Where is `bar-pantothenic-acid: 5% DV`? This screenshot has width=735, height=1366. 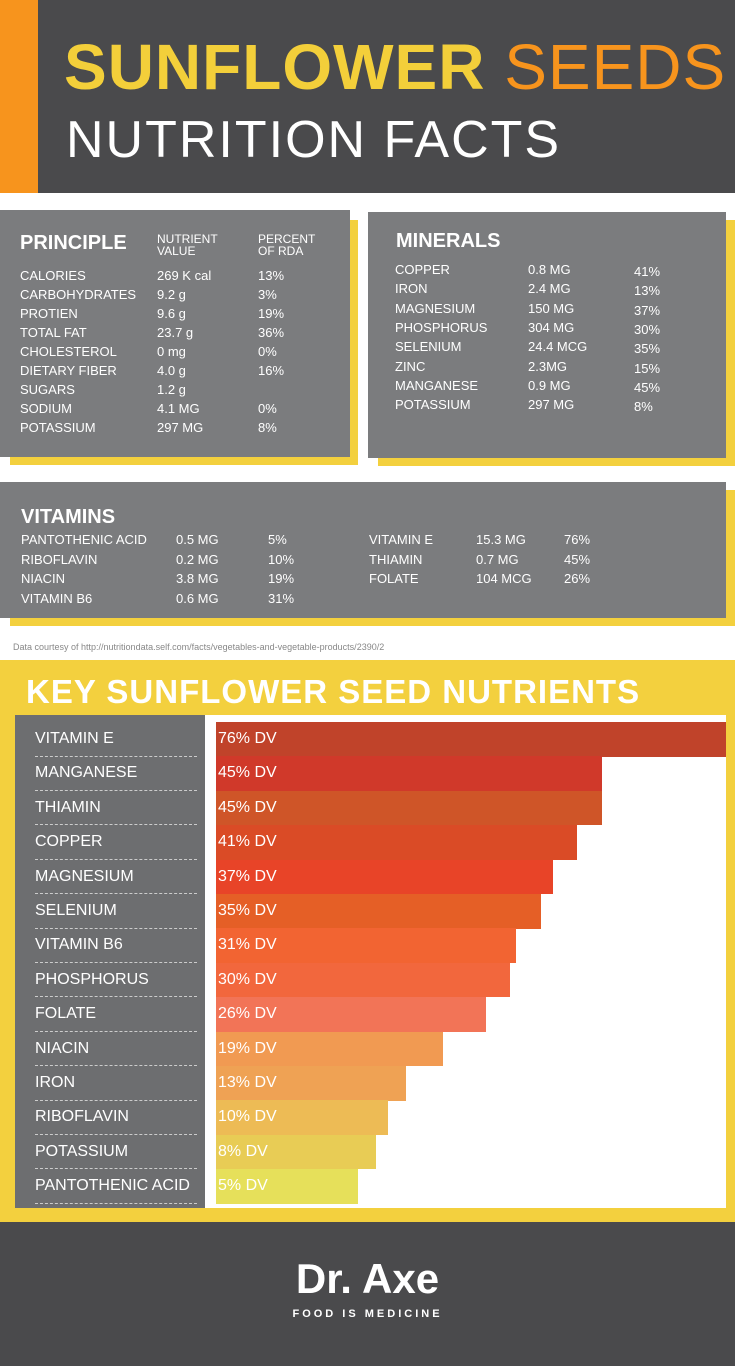
bar-pantothenic-acid: 5% DV is located at coordinates (287, 1186).